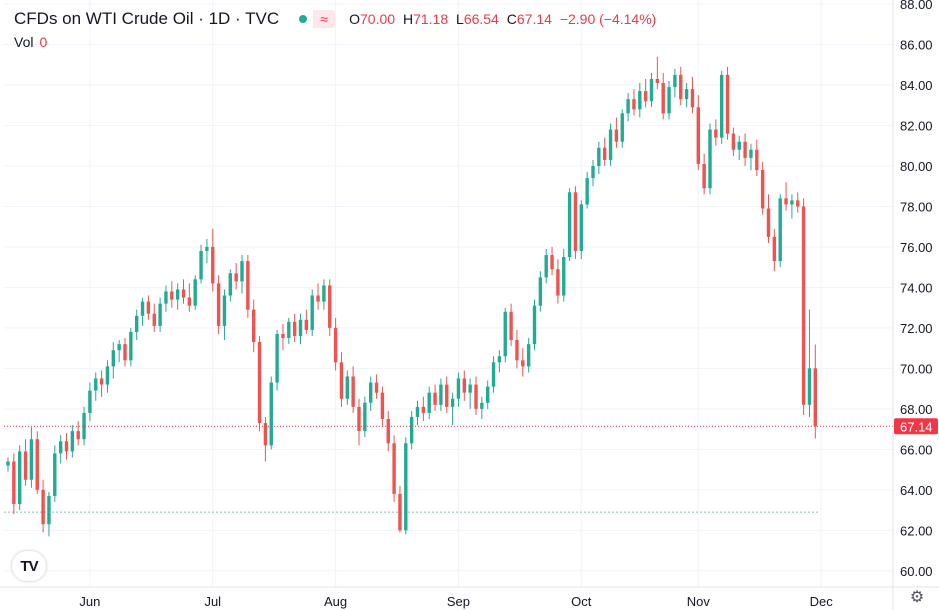 The width and height of the screenshot is (939, 610). I want to click on time-axis: Jun Jul Aug Sep Oct Nov Dec, so click(469, 597).